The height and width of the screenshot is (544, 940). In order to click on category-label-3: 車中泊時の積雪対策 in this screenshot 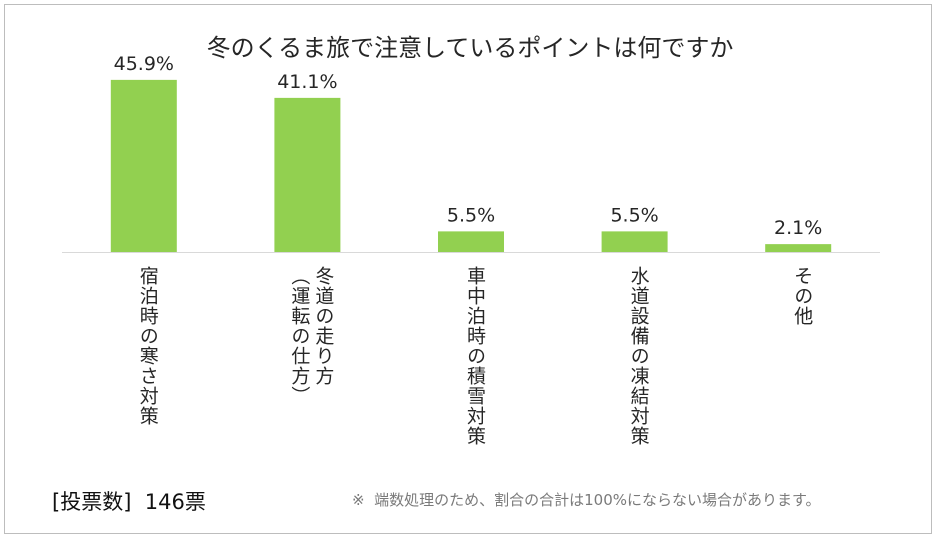, I will do `click(471, 366)`.